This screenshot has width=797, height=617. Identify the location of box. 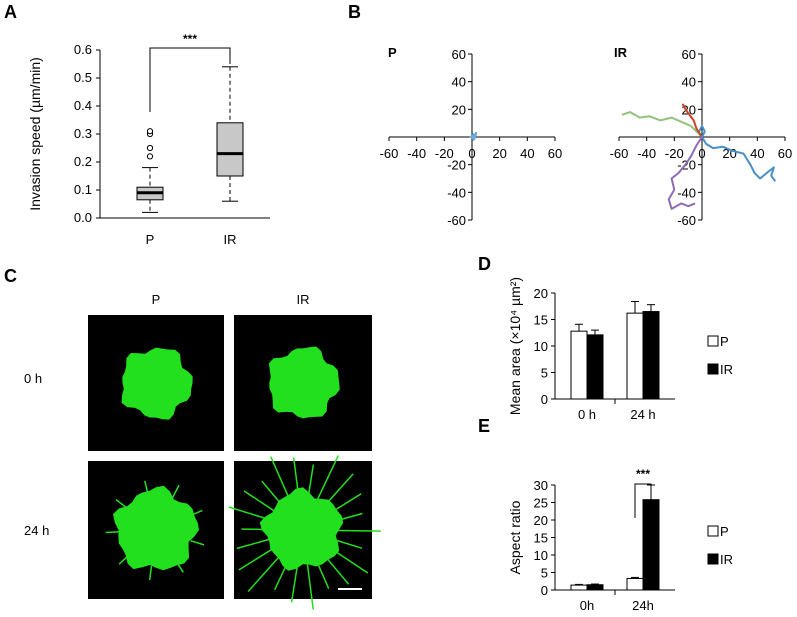
(230, 149).